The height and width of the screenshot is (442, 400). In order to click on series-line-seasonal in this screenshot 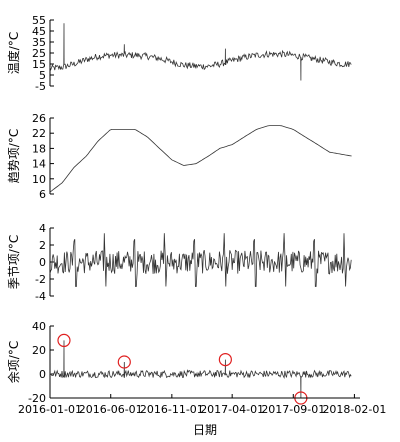, I will do `click(200, 260)`.